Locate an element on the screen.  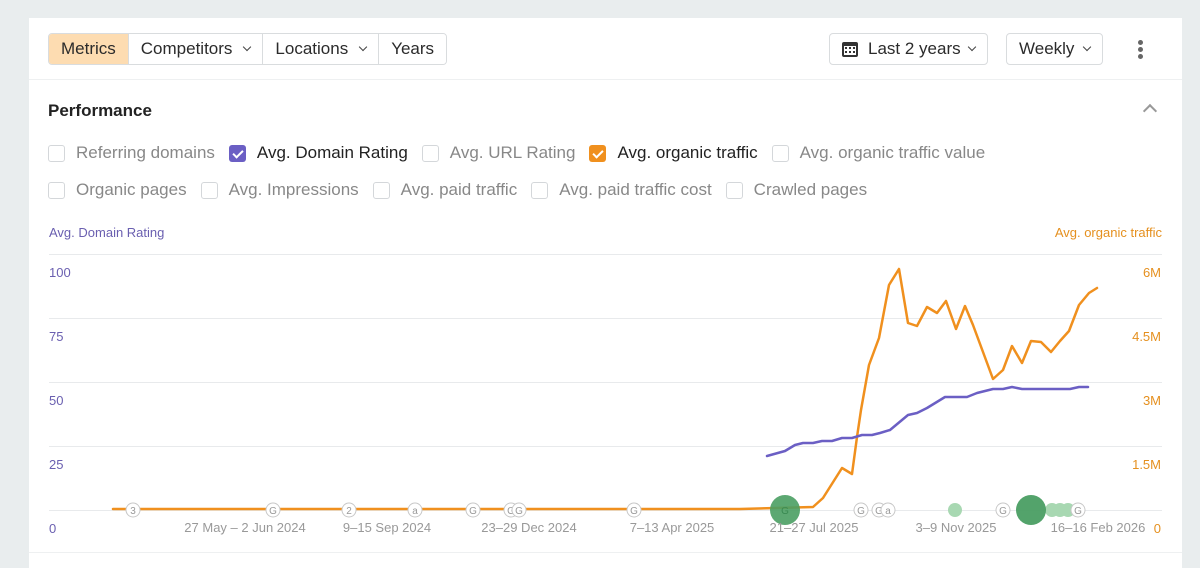
date-range-dropdown: Last 2 years is located at coordinates (908, 49).